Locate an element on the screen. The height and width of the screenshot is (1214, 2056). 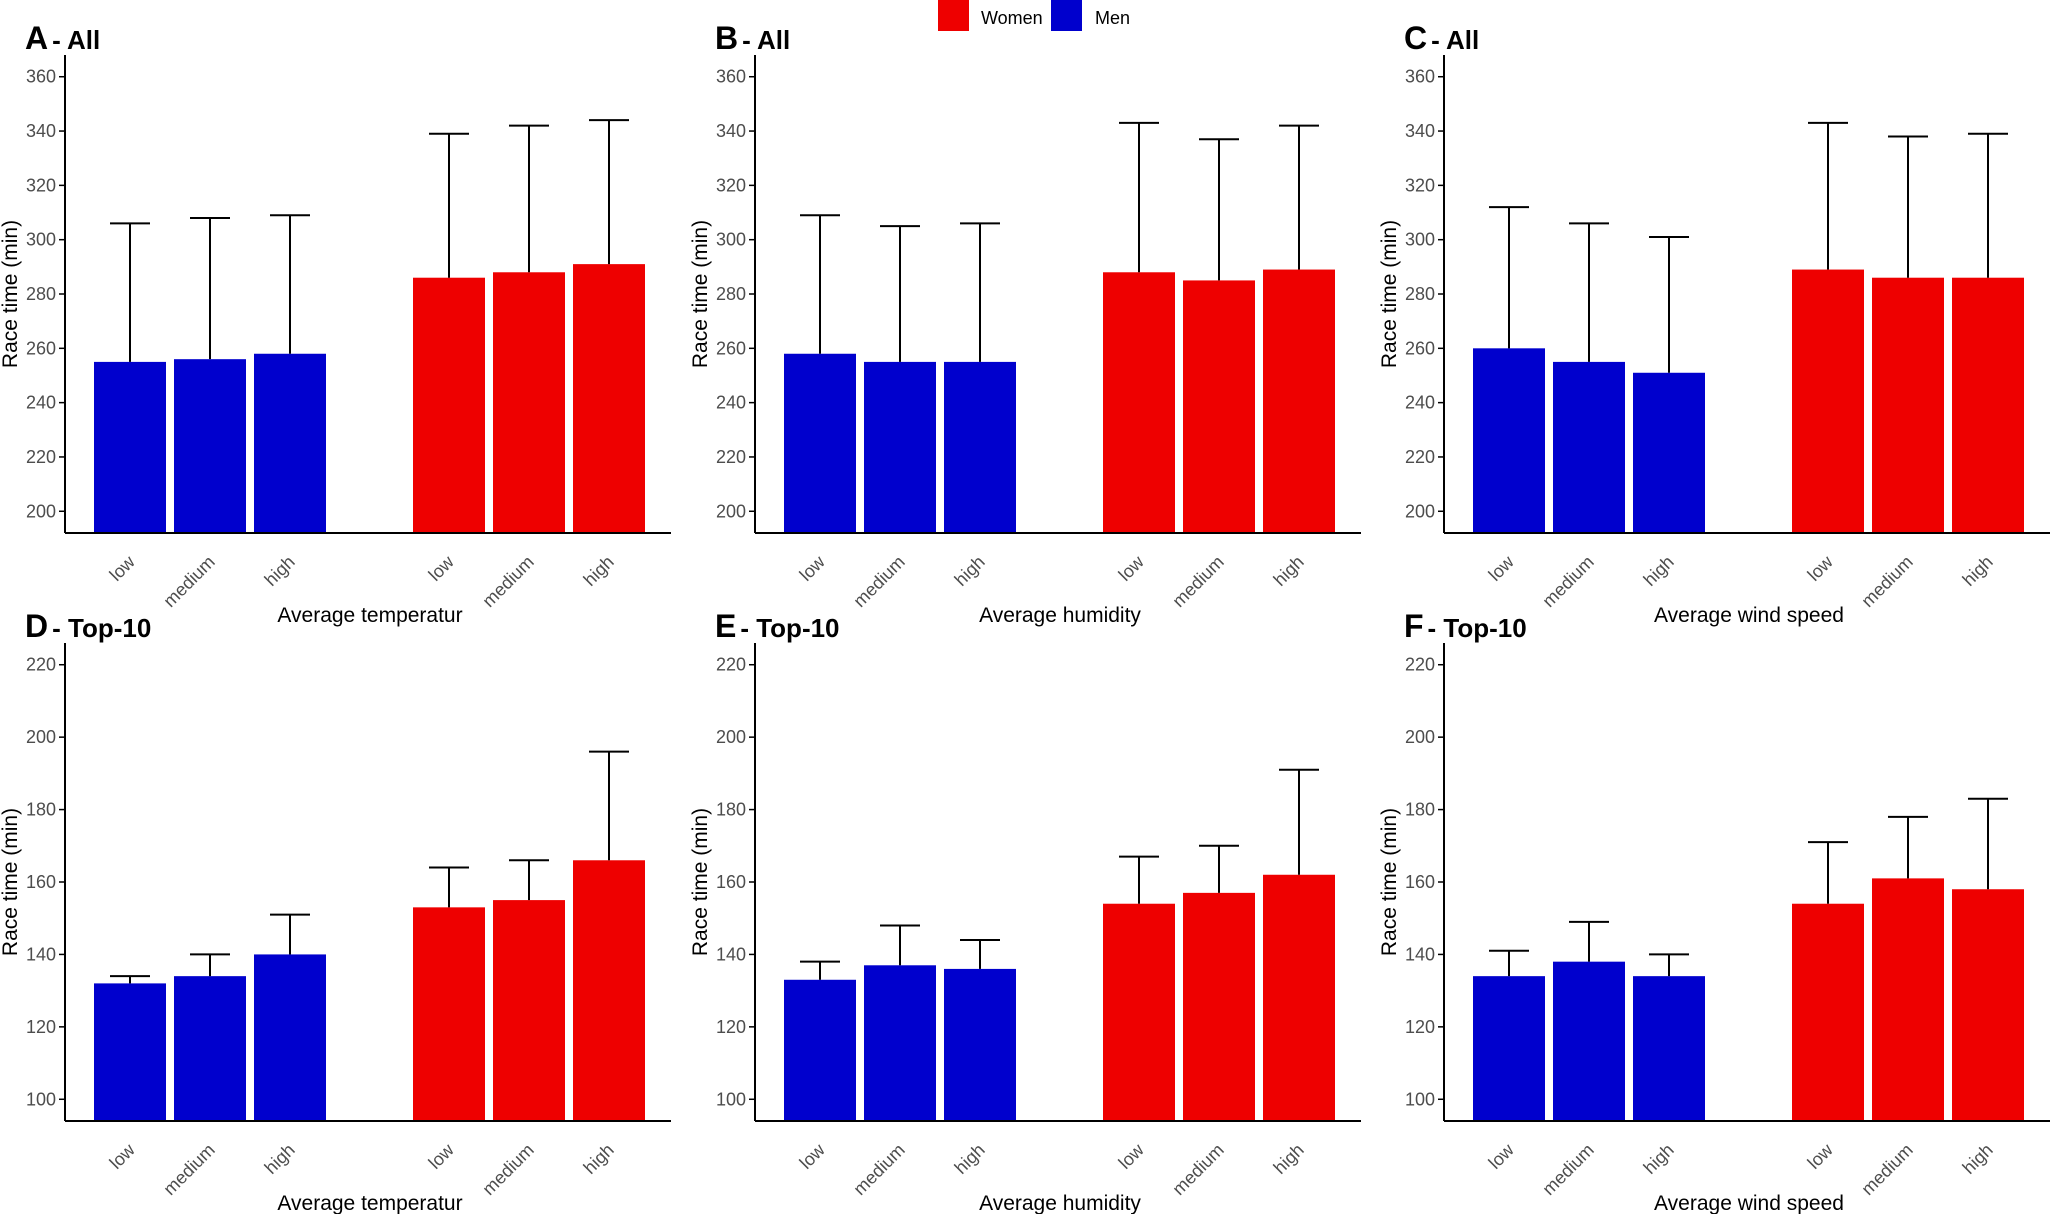
legend: Women Men is located at coordinates (1034, 15).